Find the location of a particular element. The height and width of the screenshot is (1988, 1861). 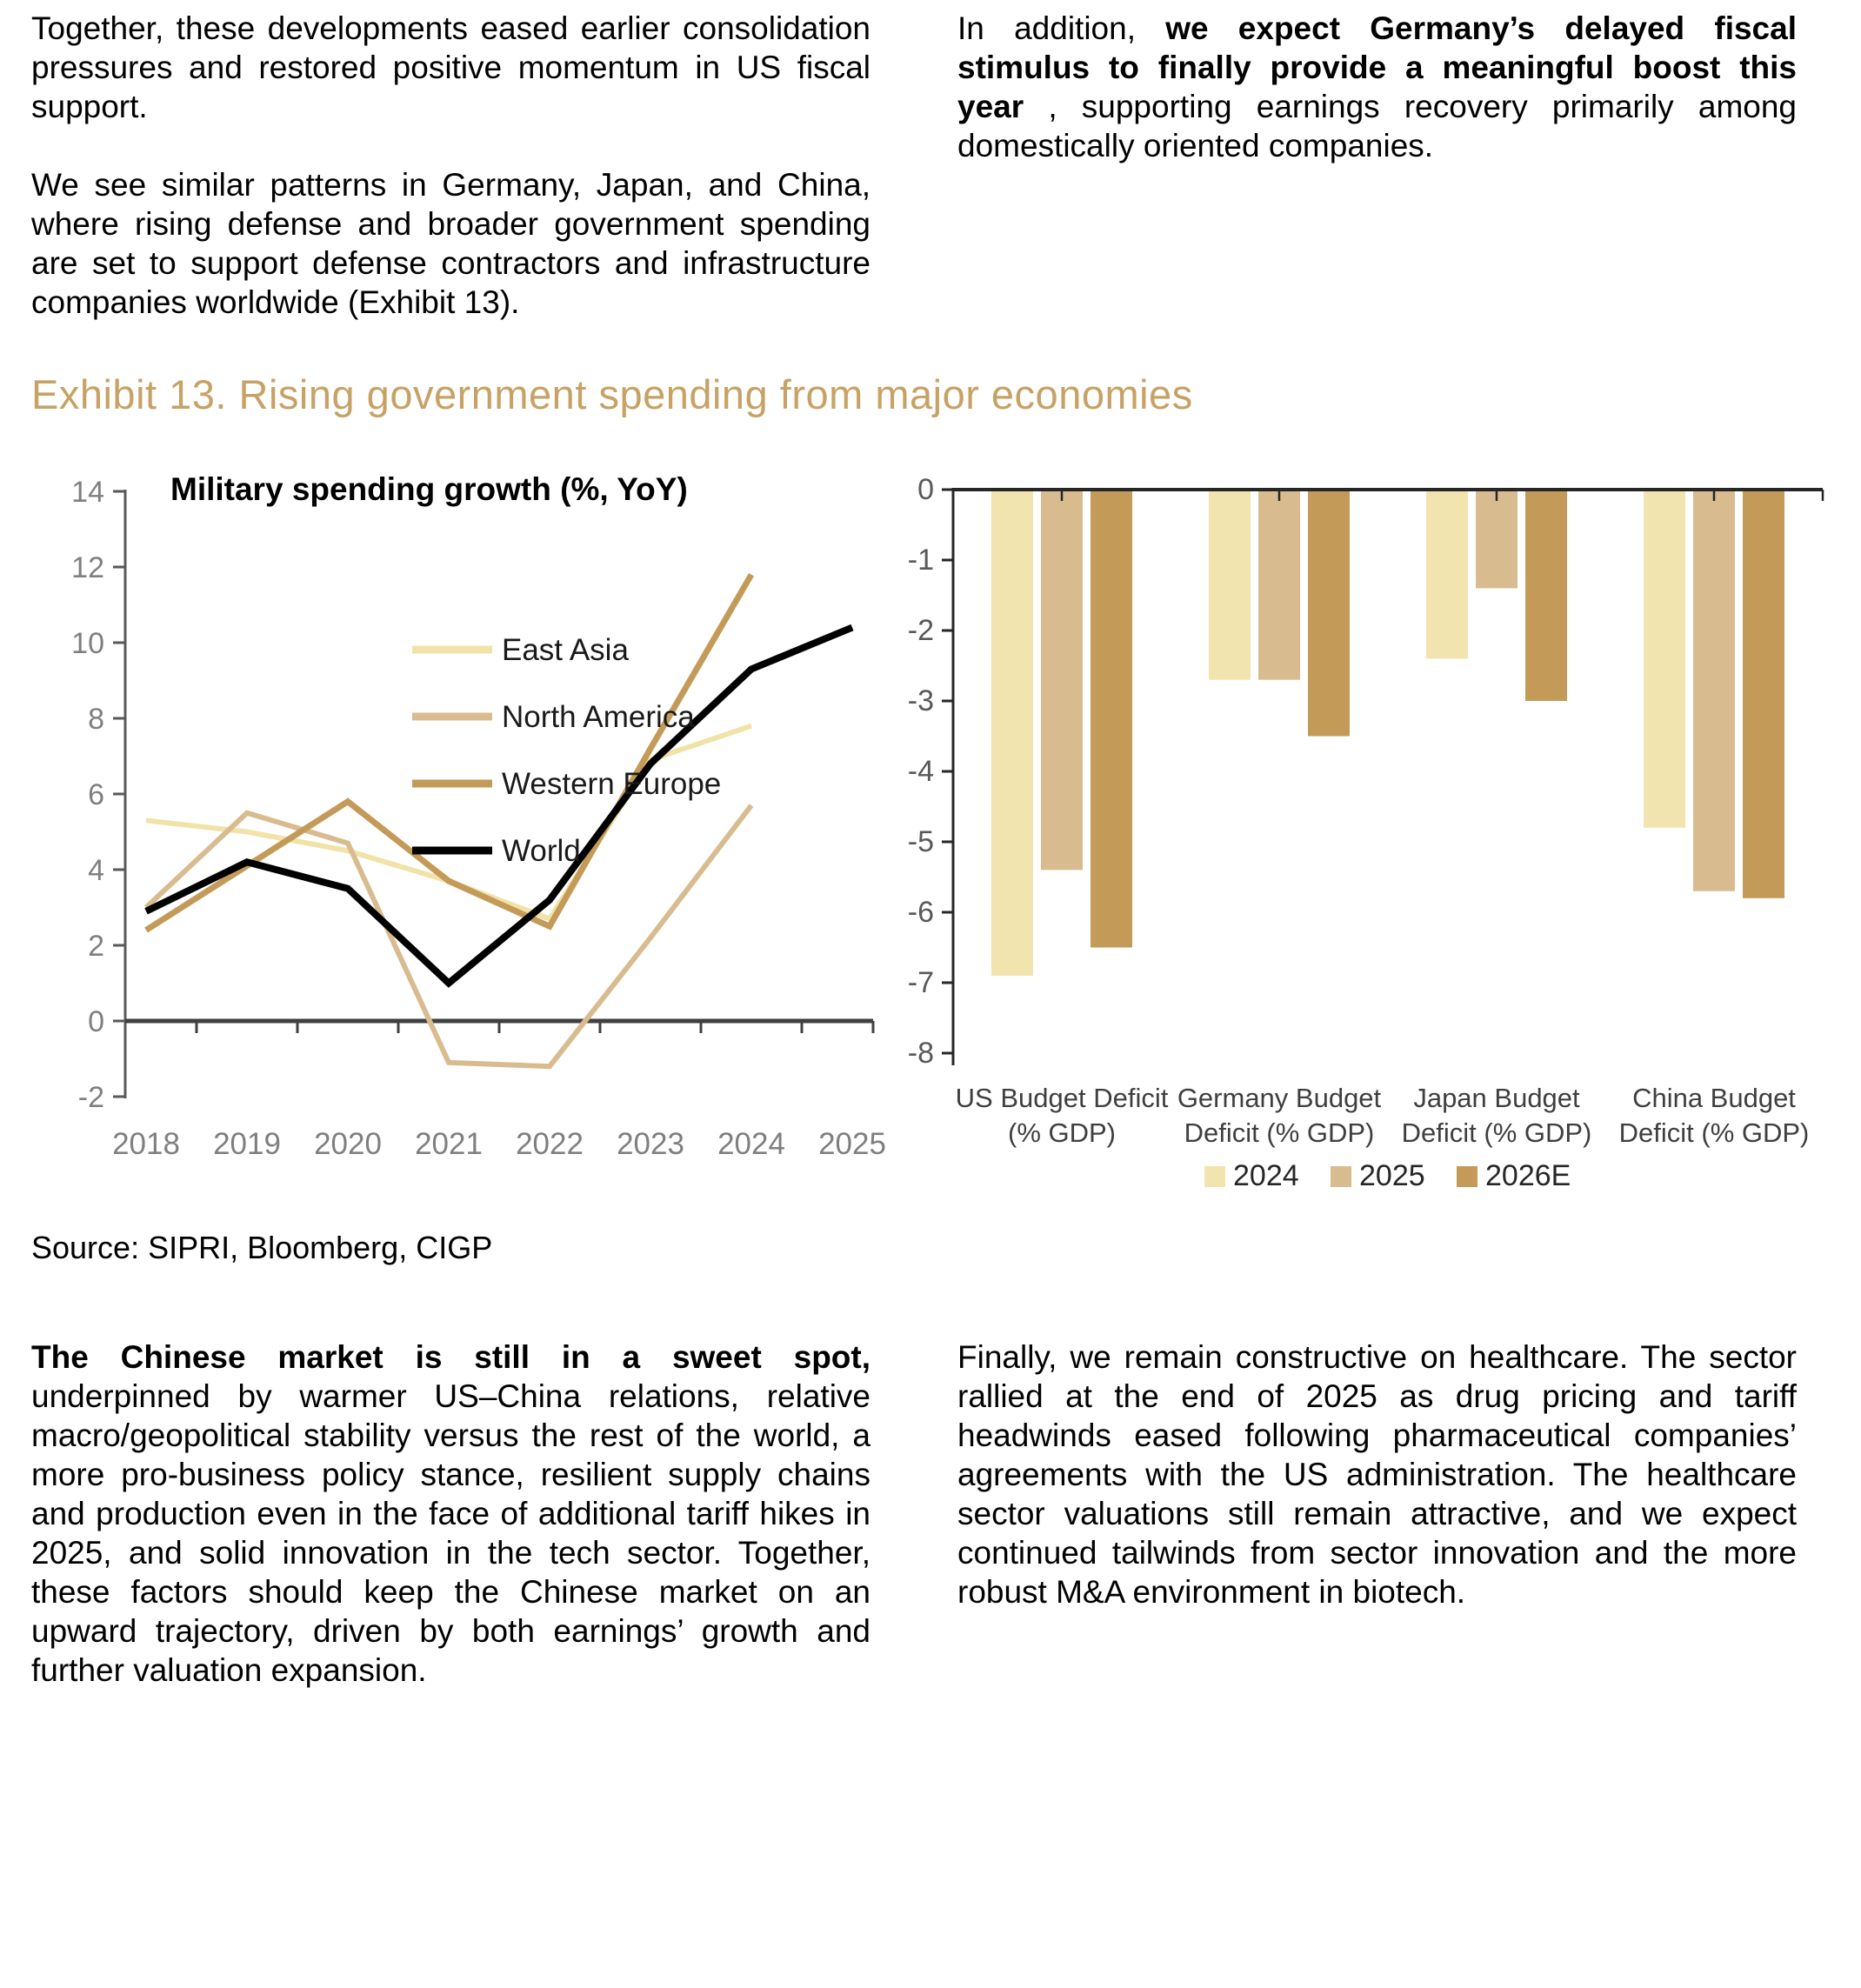

category-label-germany-budget: Deficit (% GDP) is located at coordinates (1280, 1132).